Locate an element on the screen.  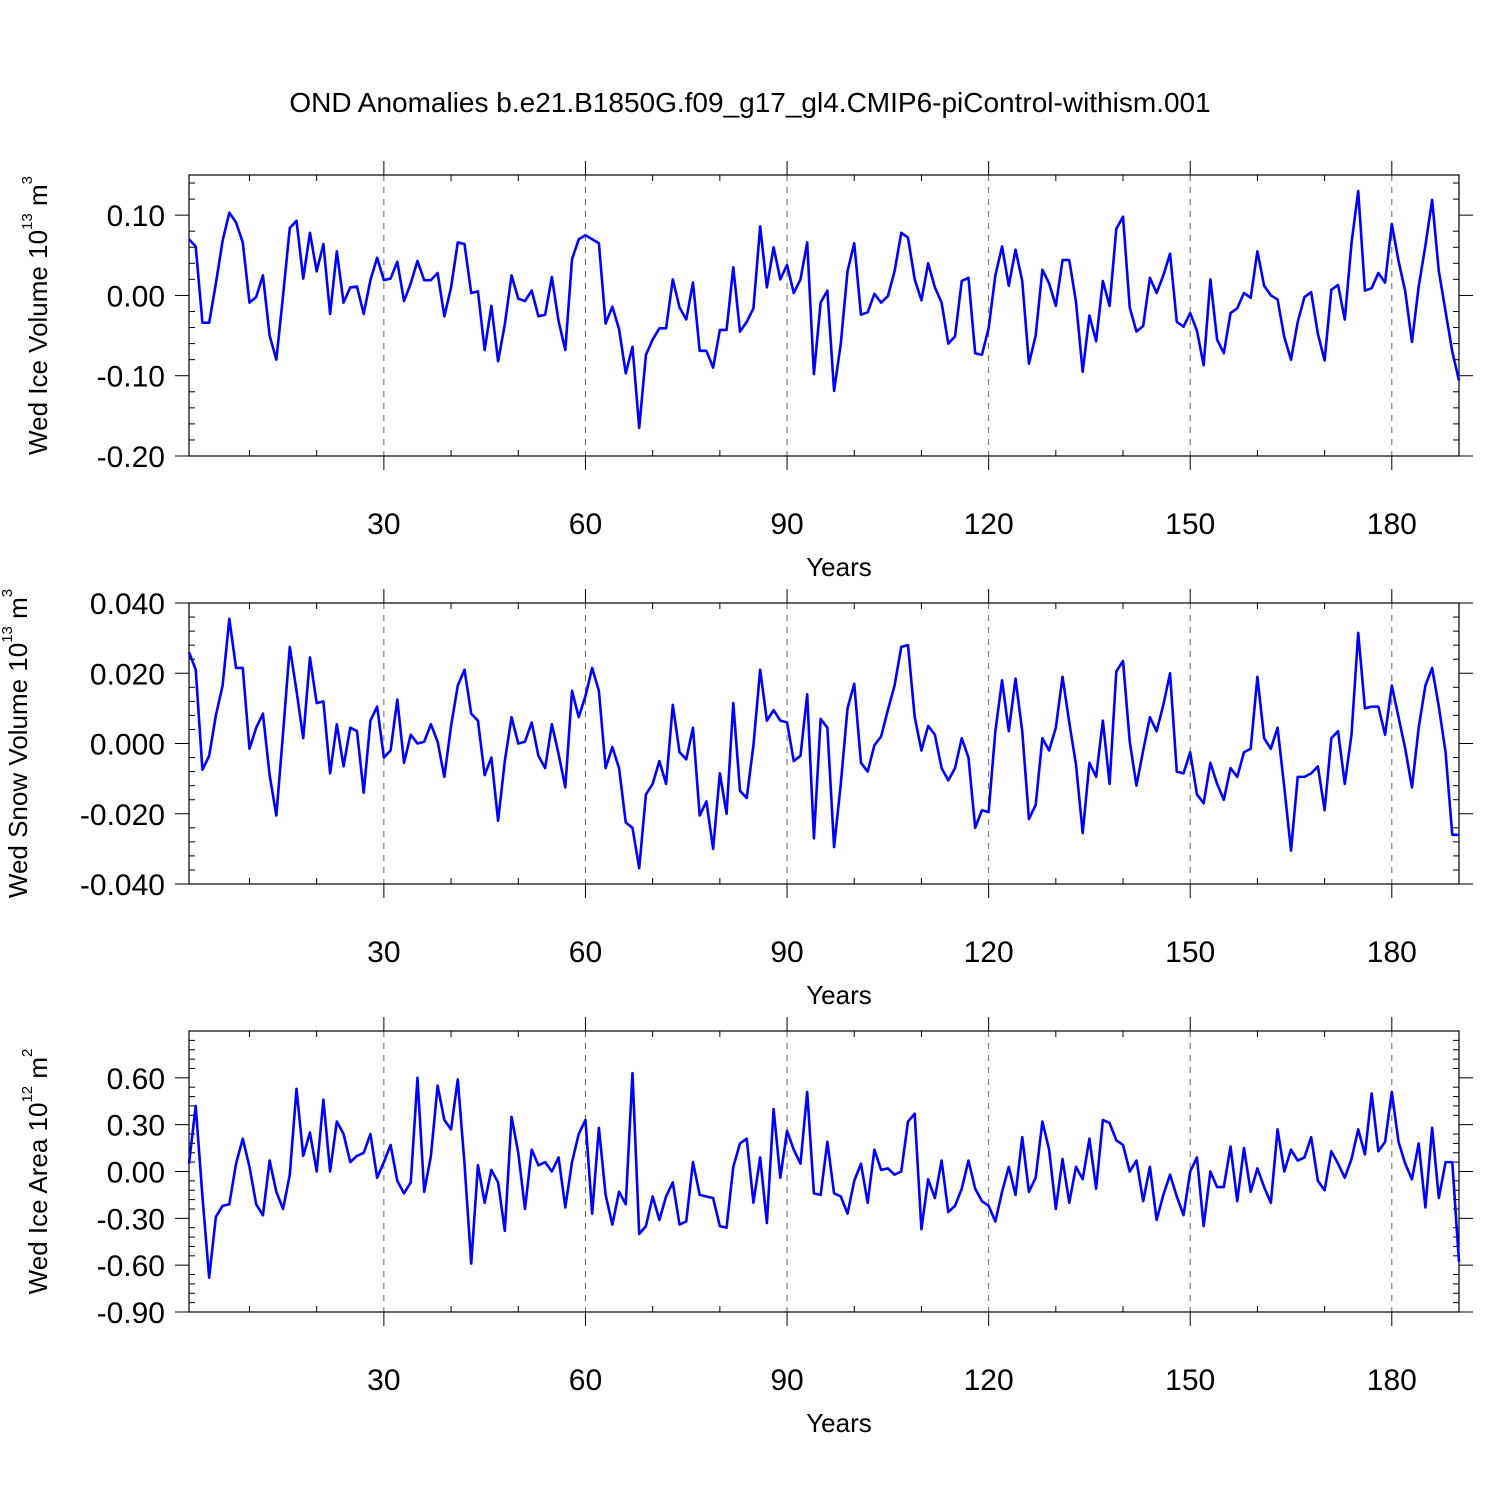
y-tick-label: 0.020 is located at coordinates (127, 674).